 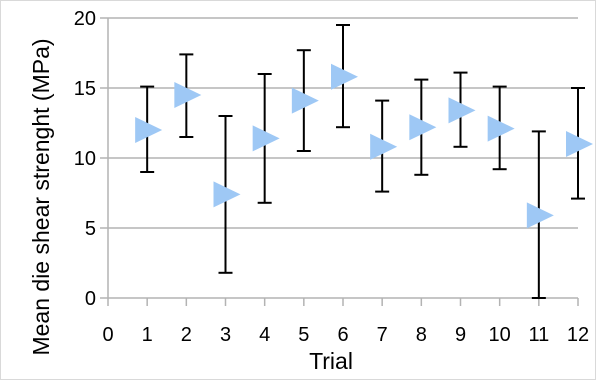 What do you see at coordinates (225, 335) in the screenshot?
I see `x-tick-label-3: 3` at bounding box center [225, 335].